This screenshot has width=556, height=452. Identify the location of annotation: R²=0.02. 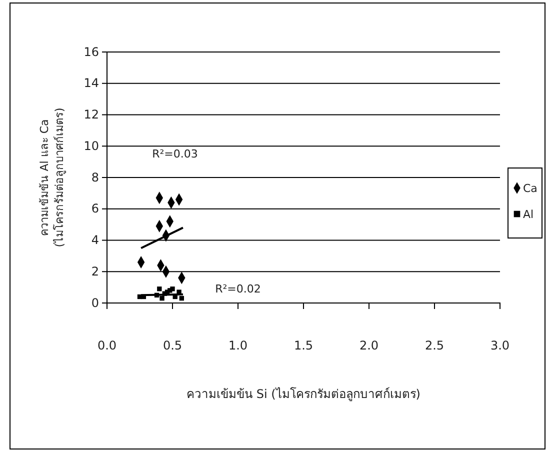
(238, 289).